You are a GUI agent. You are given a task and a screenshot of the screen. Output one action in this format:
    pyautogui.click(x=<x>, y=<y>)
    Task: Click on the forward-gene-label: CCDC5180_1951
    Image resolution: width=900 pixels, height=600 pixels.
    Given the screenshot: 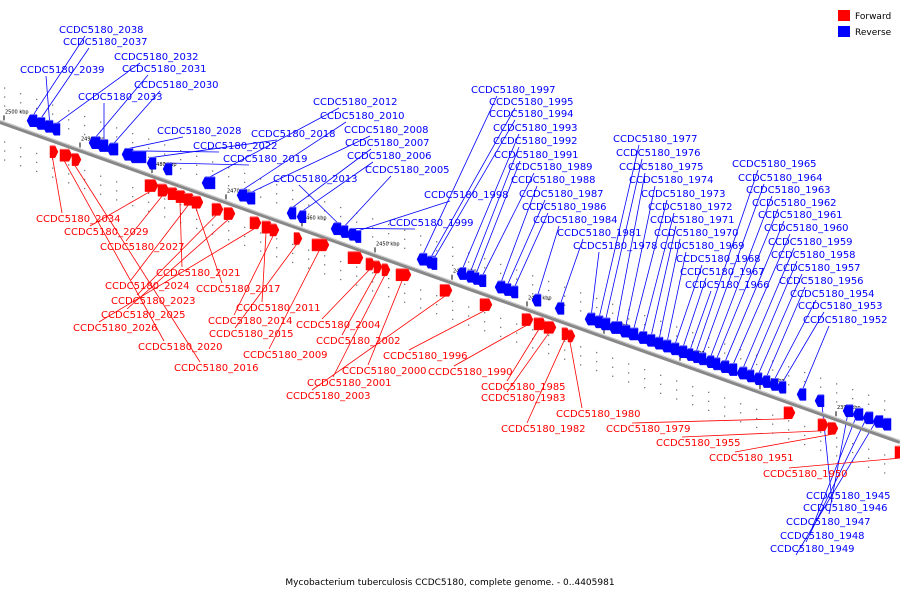 What is the action you would take?
    pyautogui.click(x=751, y=458)
    